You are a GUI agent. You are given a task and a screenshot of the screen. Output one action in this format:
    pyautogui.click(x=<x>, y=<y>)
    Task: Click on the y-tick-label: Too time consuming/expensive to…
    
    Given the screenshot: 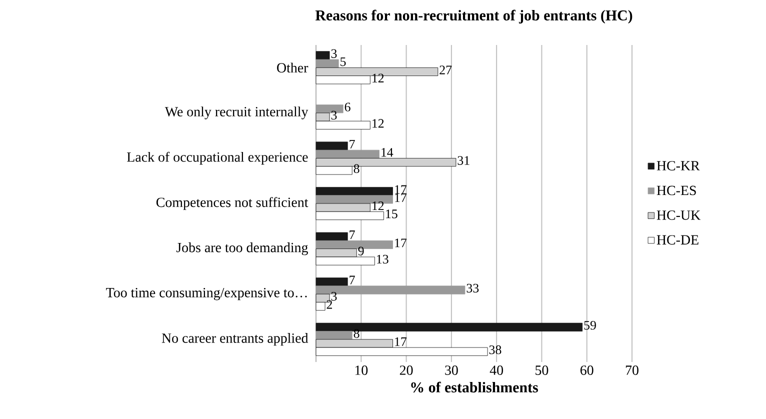 What is the action you would take?
    pyautogui.click(x=206, y=294)
    